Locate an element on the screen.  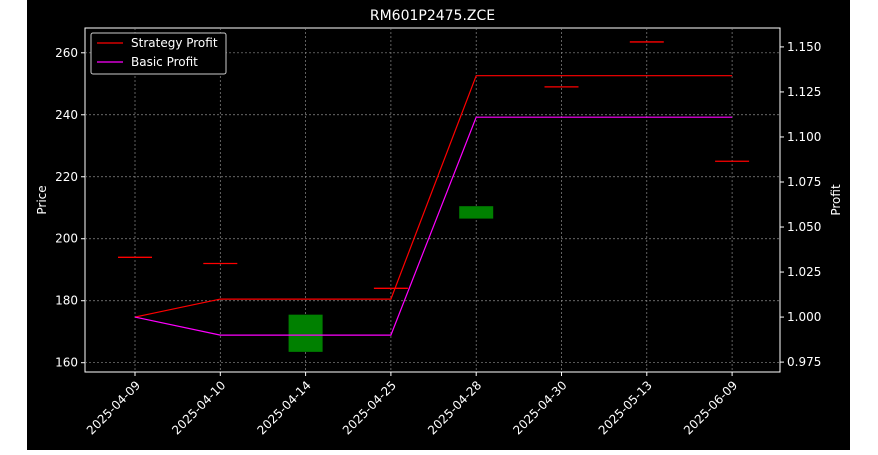
y-axis-label: Price is located at coordinates (42, 199).